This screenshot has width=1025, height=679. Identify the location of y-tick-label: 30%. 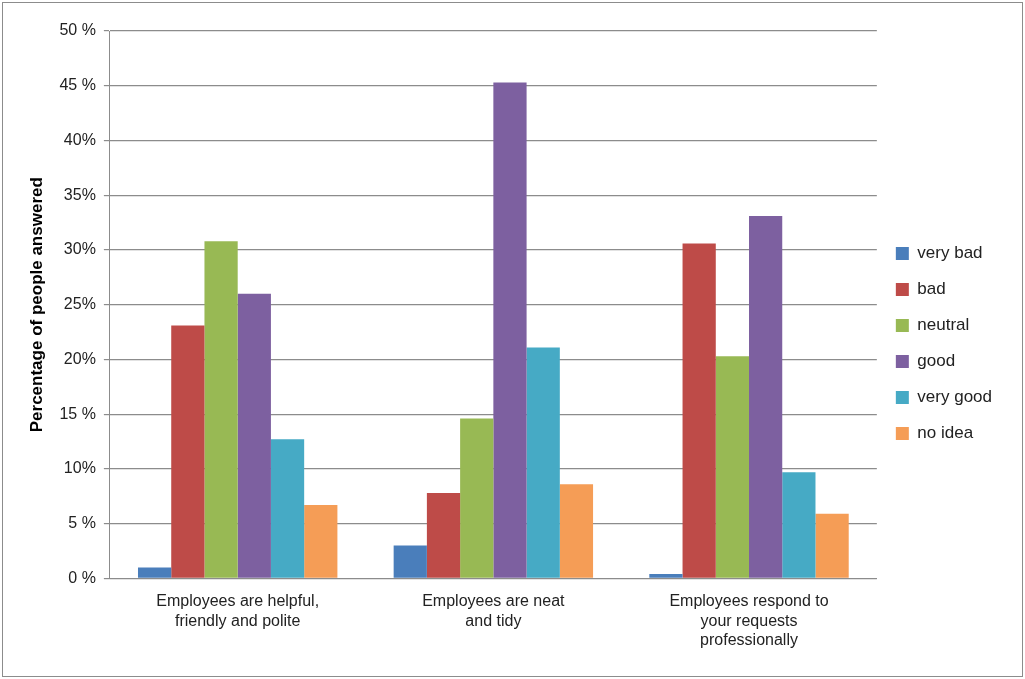
(79, 249).